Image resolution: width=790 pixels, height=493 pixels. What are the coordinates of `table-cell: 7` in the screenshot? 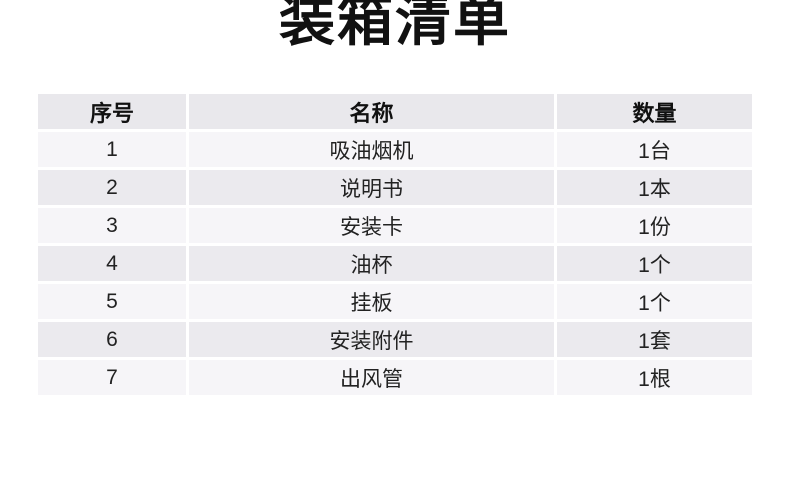 It's located at (112, 377).